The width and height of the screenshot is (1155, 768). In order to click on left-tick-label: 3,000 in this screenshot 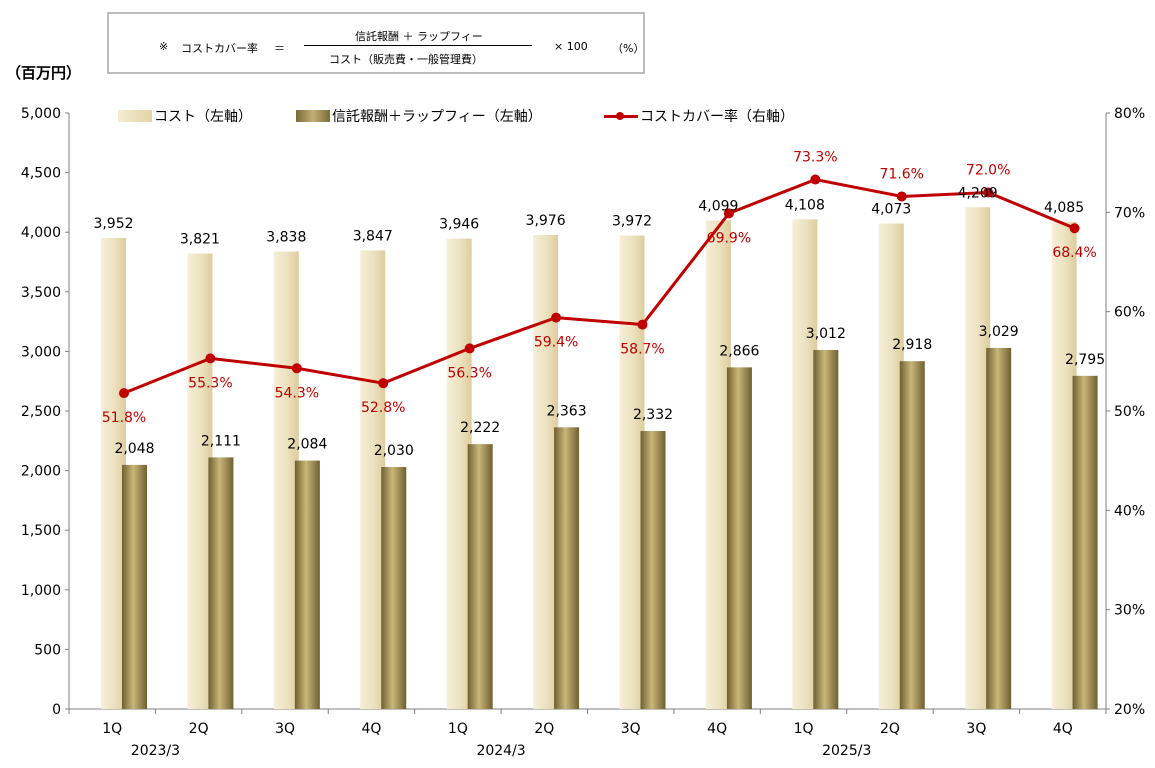, I will do `click(41, 352)`.